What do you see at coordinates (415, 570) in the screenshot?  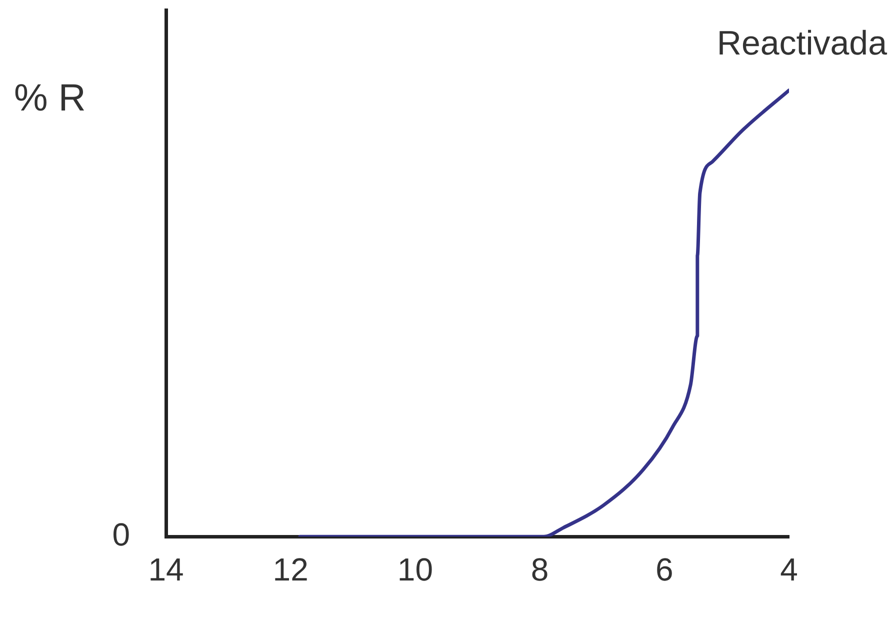 I see `x-tick-label: 10` at bounding box center [415, 570].